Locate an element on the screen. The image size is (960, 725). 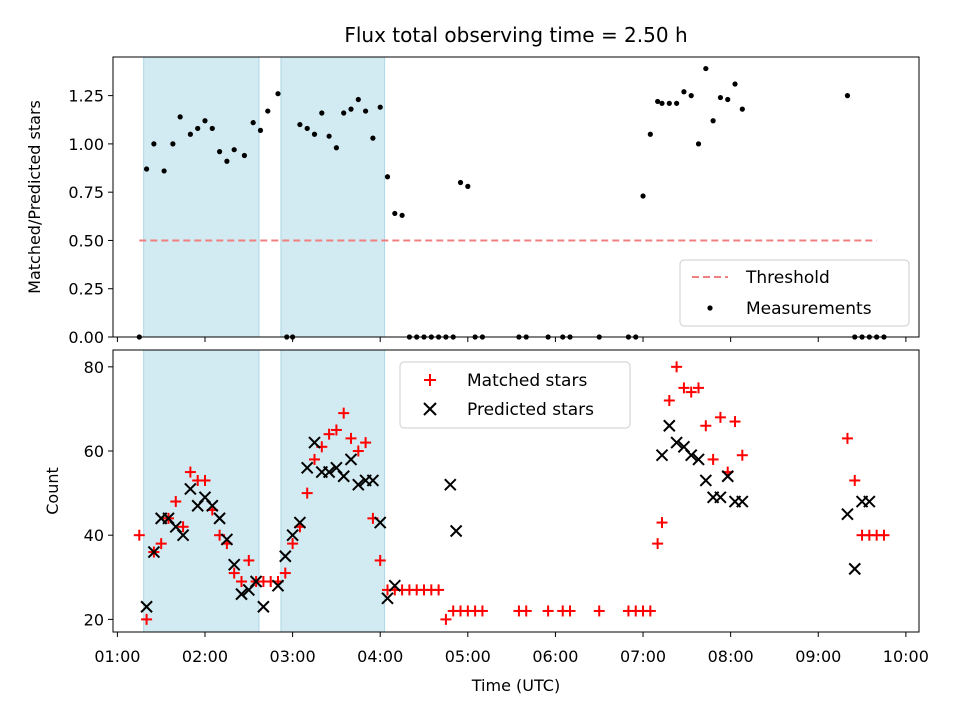
x-tick-label: 05:00 is located at coordinates (468, 656).